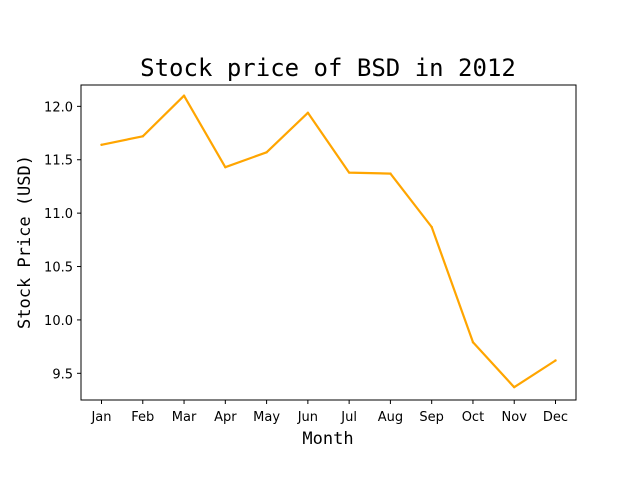 The height and width of the screenshot is (480, 640). What do you see at coordinates (390, 417) in the screenshot?
I see `x-tick-label: Aug` at bounding box center [390, 417].